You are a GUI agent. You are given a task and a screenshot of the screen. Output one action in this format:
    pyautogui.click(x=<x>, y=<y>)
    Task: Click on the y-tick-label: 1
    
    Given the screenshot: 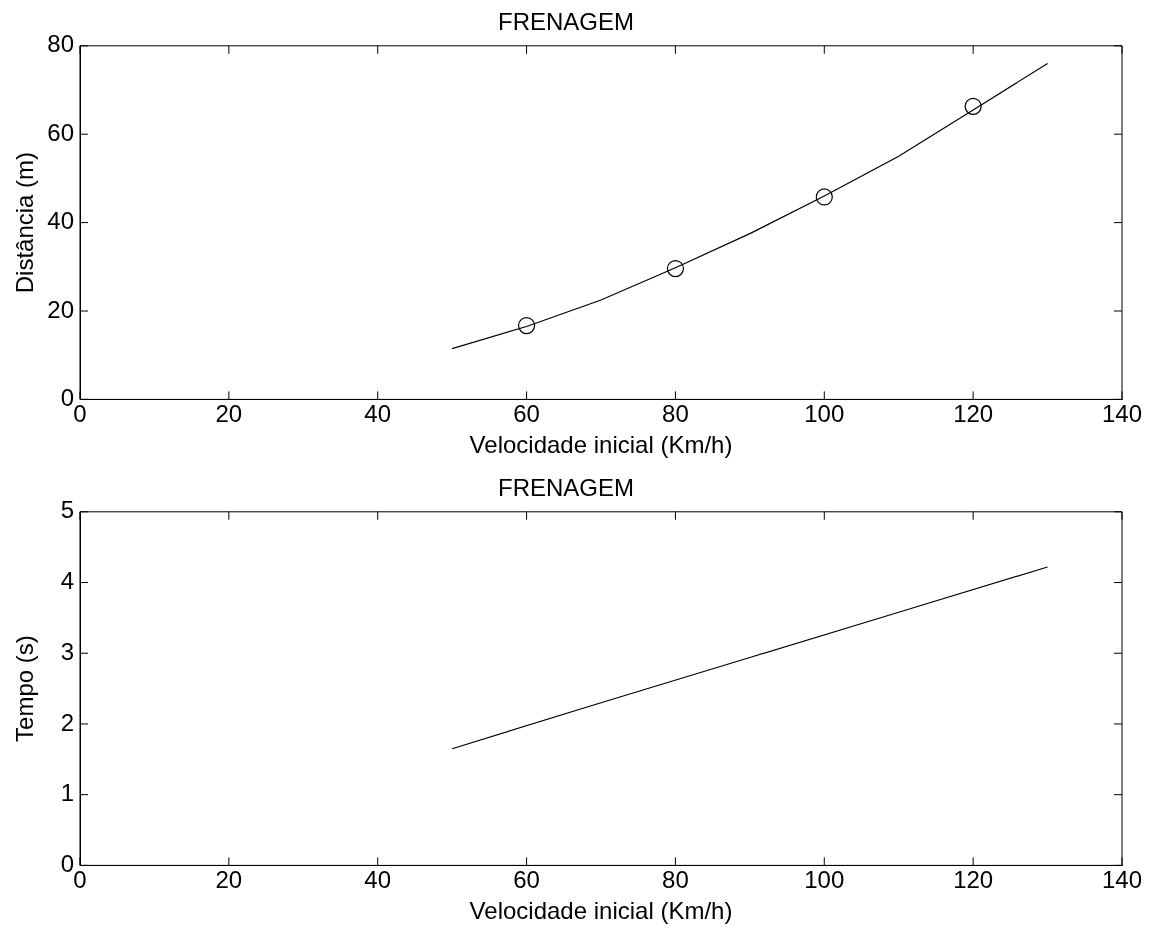 What is the action you would take?
    pyautogui.click(x=67, y=793)
    